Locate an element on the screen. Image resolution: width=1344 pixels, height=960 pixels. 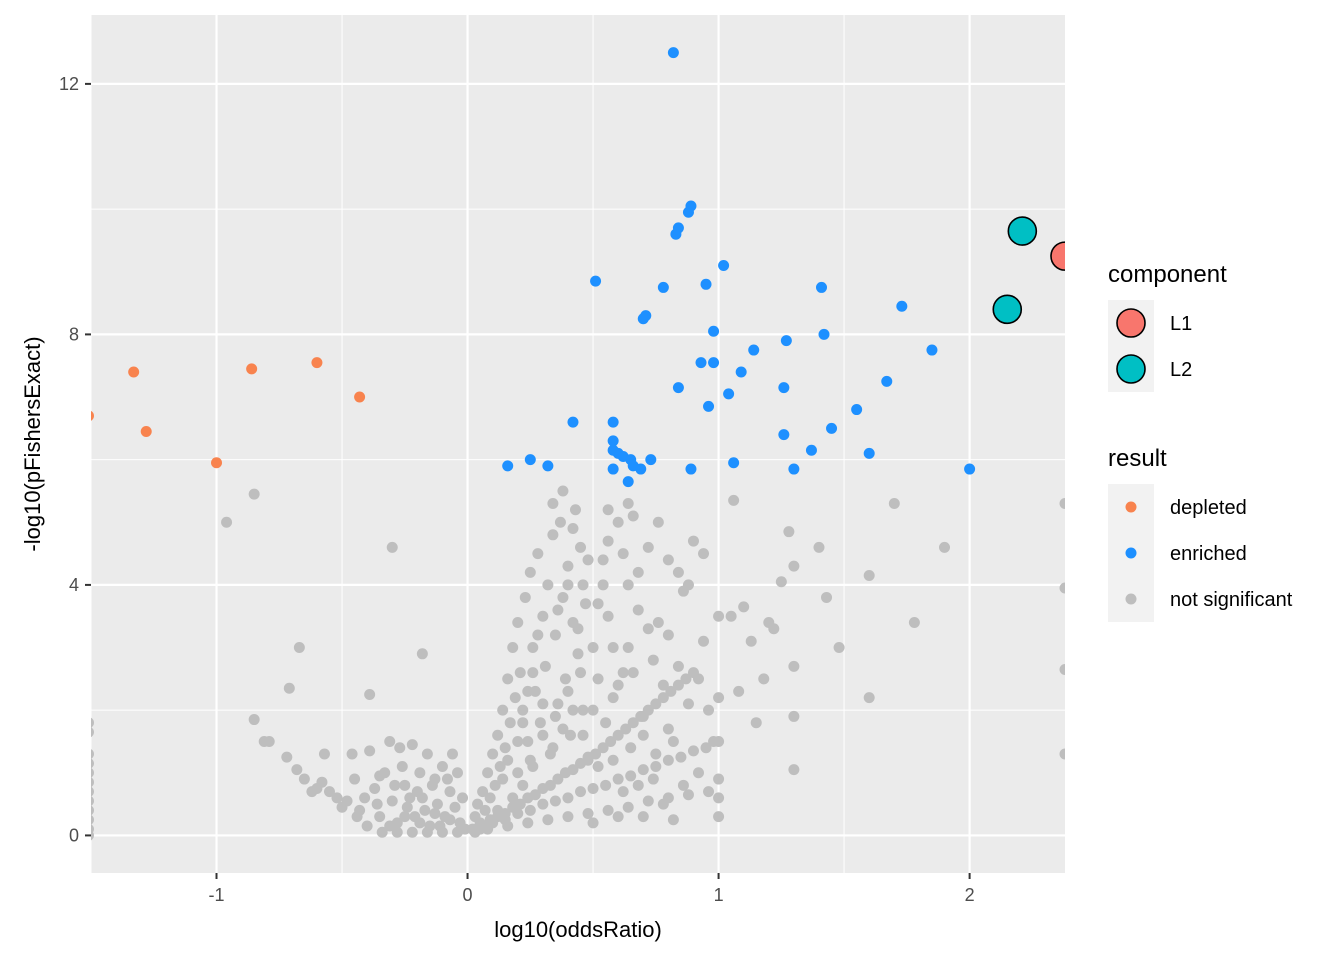
component-point-L1 is located at coordinates (1057, 256).